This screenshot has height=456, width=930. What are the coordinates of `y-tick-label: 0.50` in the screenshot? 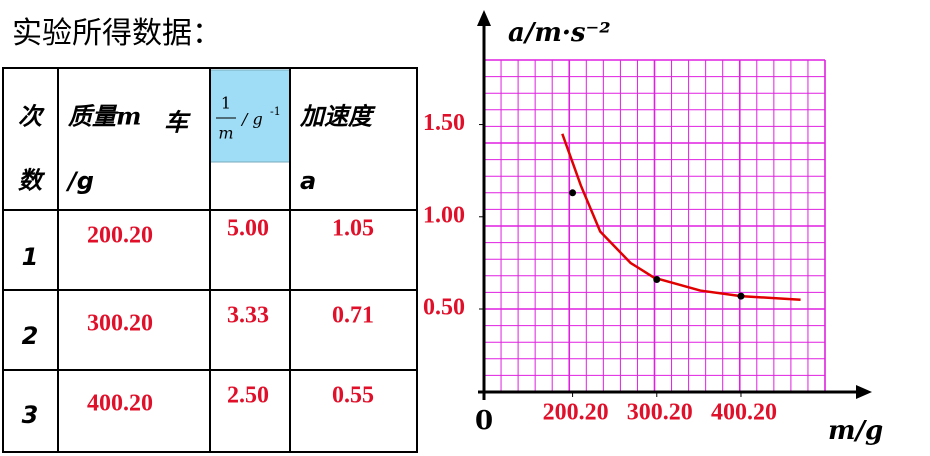 It's located at (444, 308).